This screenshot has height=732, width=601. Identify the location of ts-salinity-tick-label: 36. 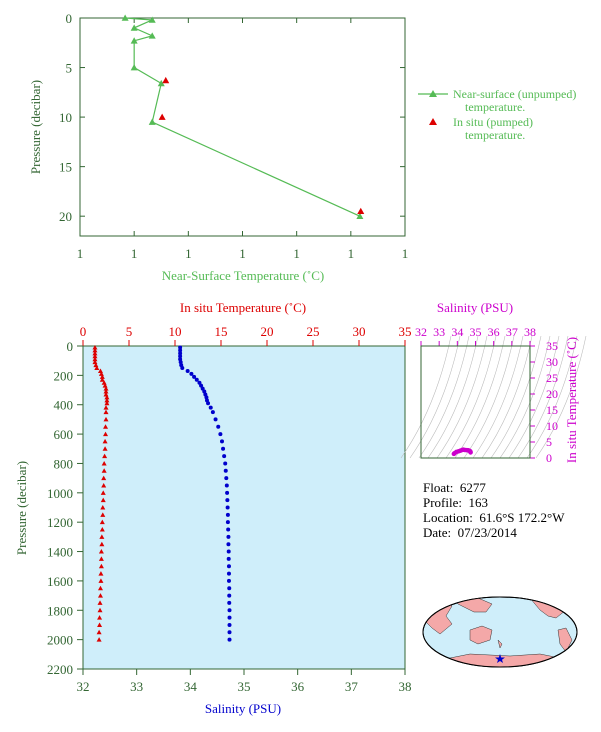
(494, 332).